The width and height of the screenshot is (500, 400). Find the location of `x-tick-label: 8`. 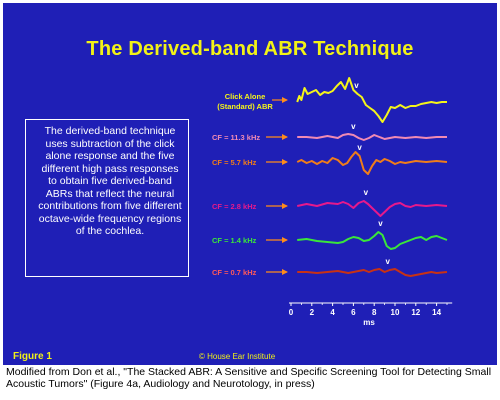

x-tick-label: 8 is located at coordinates (374, 312).